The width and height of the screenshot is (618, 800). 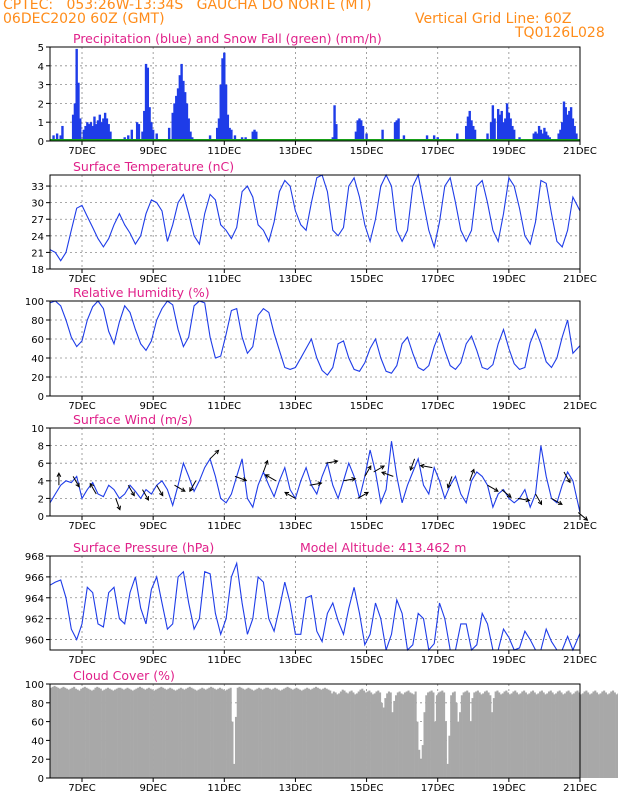 What do you see at coordinates (37, 237) in the screenshot?
I see `y-tick-label: 24` at bounding box center [37, 237].